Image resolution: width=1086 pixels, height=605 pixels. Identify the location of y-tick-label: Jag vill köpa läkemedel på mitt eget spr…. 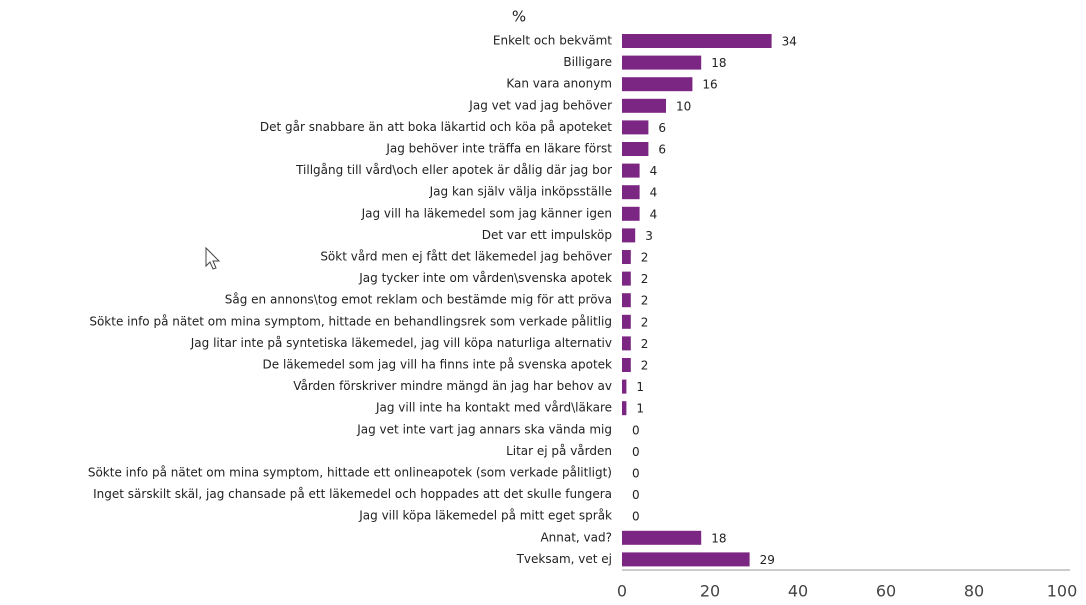
(485, 516).